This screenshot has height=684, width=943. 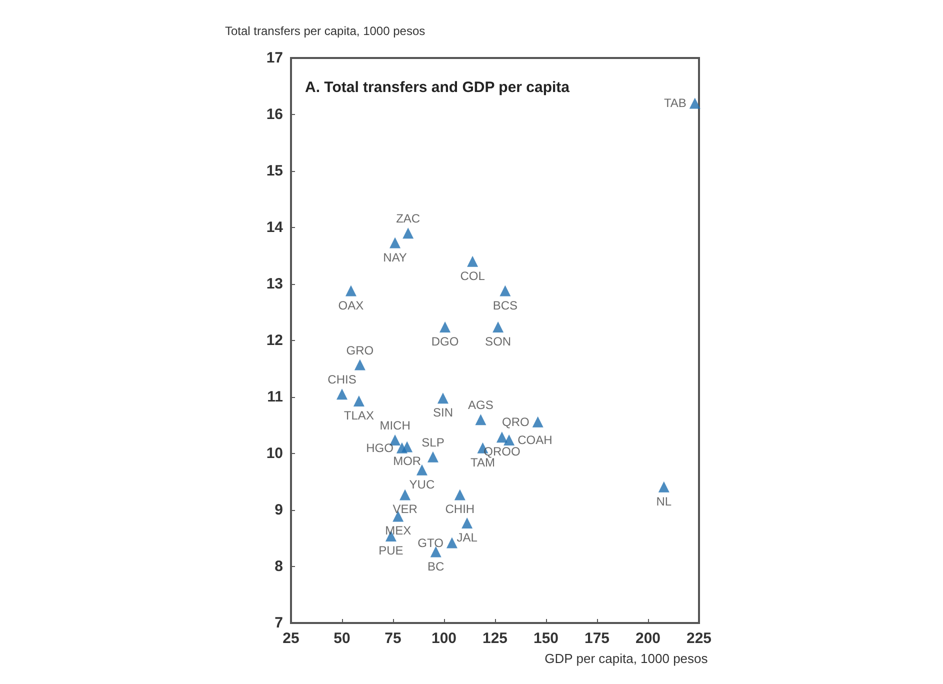 I want to click on data-label: AGS, so click(x=481, y=405).